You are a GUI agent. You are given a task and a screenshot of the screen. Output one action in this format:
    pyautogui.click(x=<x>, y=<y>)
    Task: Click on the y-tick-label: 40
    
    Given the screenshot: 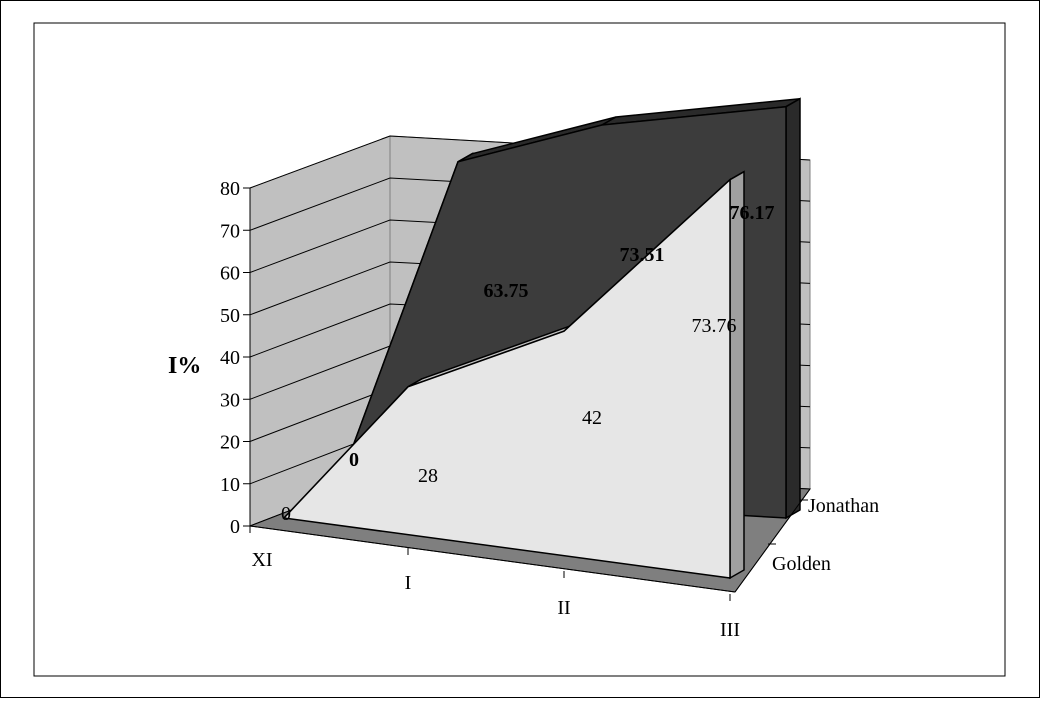 What is the action you would take?
    pyautogui.click(x=230, y=358)
    